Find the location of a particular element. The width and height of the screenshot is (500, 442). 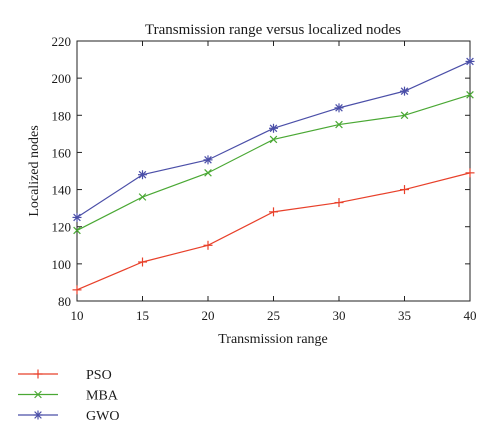

legend-item-gwo: GWO is located at coordinates (68, 416).